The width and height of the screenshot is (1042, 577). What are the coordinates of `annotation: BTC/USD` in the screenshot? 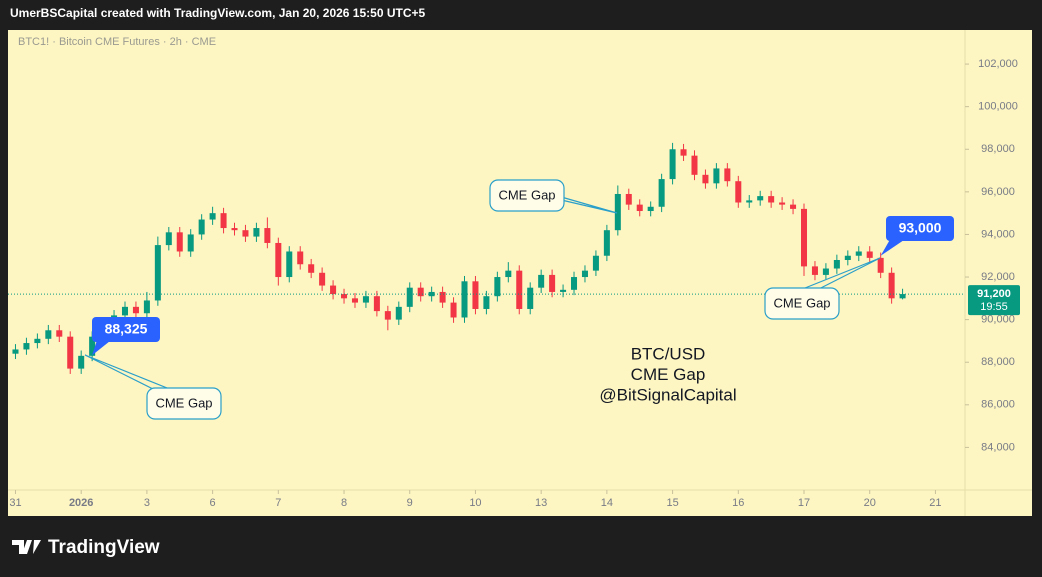 It's located at (668, 353).